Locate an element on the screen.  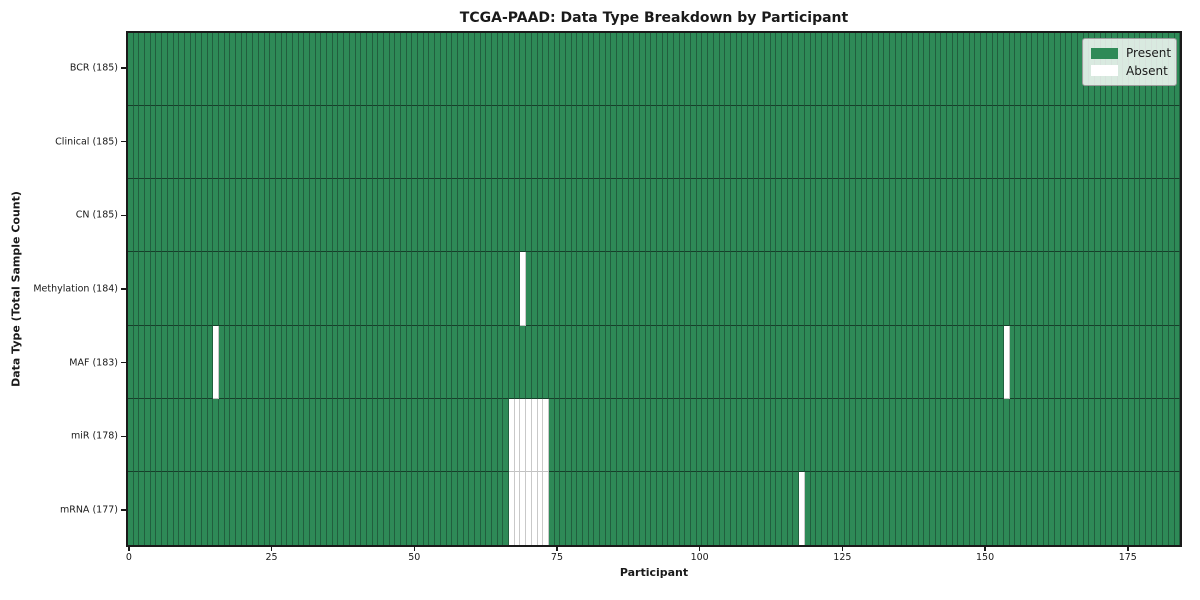
y-tick-label: Methylation (184) is located at coordinates (75, 289).